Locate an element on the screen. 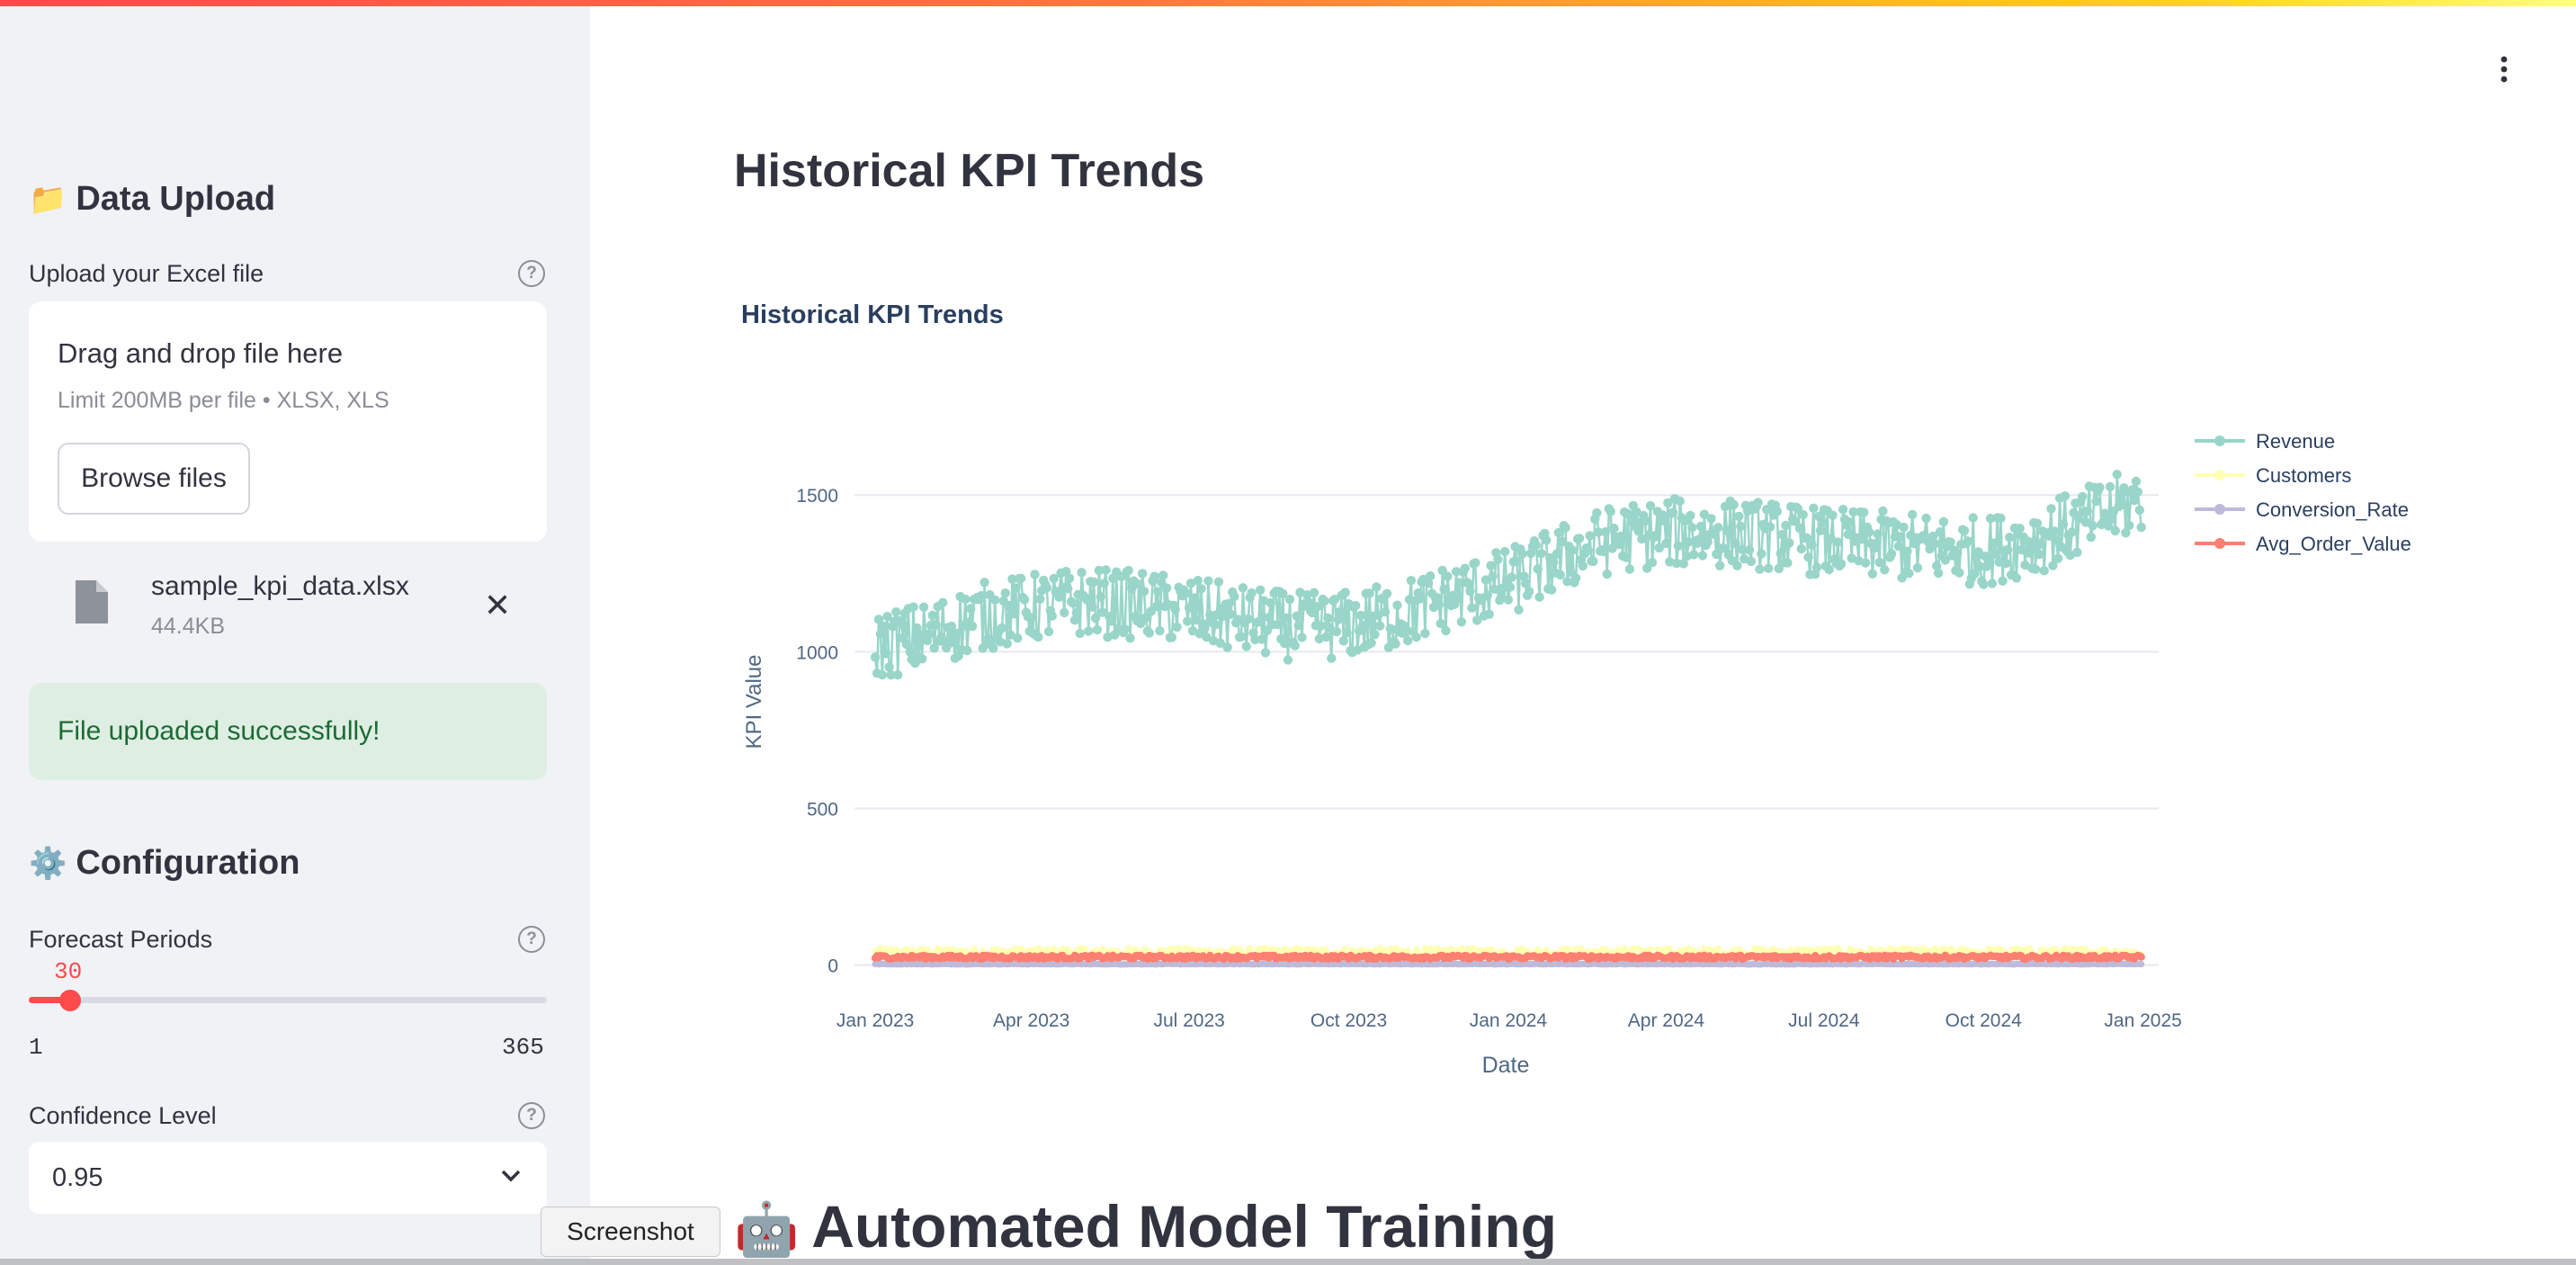  legend-item: Customers is located at coordinates (2273, 476).